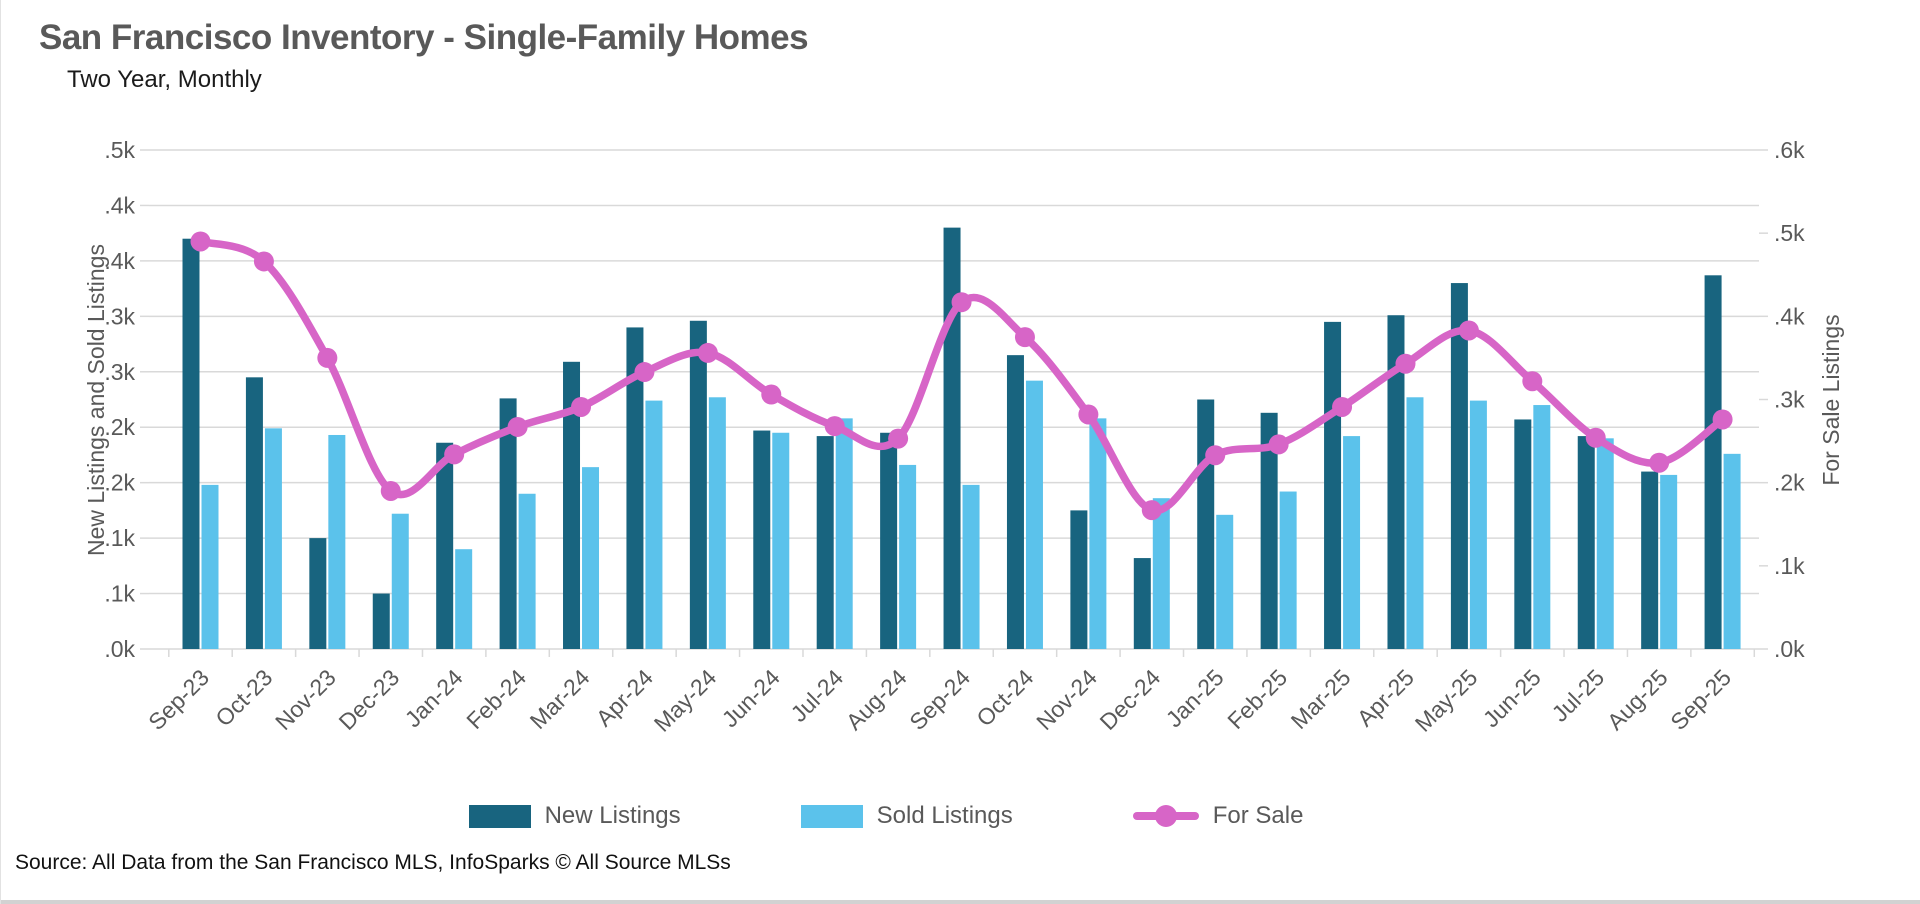  Describe the element at coordinates (876, 699) in the screenshot. I see `x-tick-label: Aug-24` at that location.